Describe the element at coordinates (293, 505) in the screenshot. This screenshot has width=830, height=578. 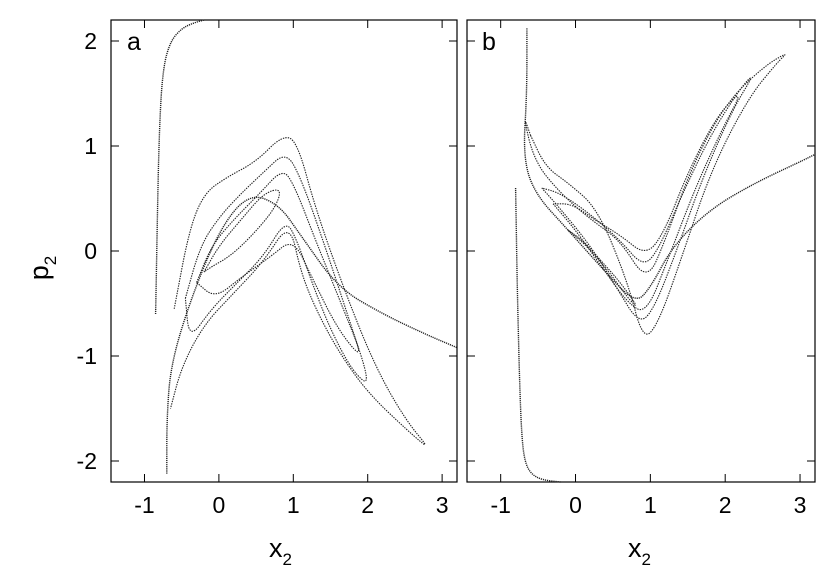
I see `panel-a-x-tick-label-2: 1` at that location.